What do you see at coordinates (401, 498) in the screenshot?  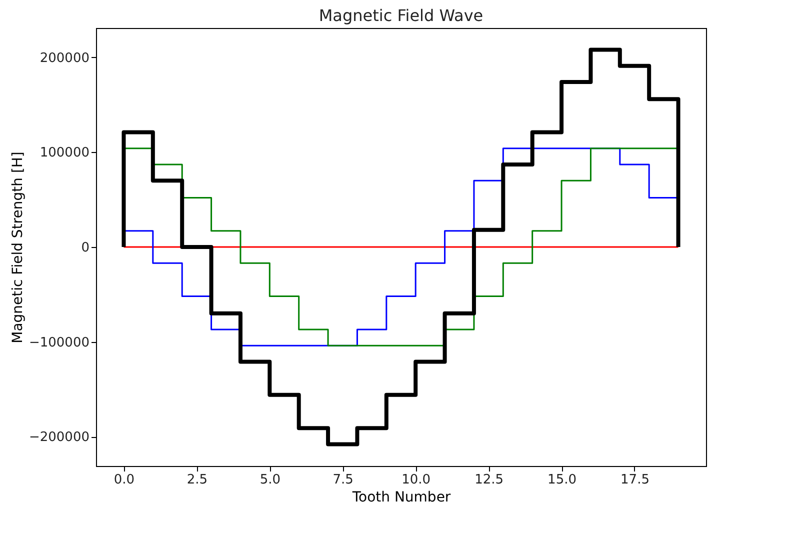 I see `x-axis-title: Tooth Number` at bounding box center [401, 498].